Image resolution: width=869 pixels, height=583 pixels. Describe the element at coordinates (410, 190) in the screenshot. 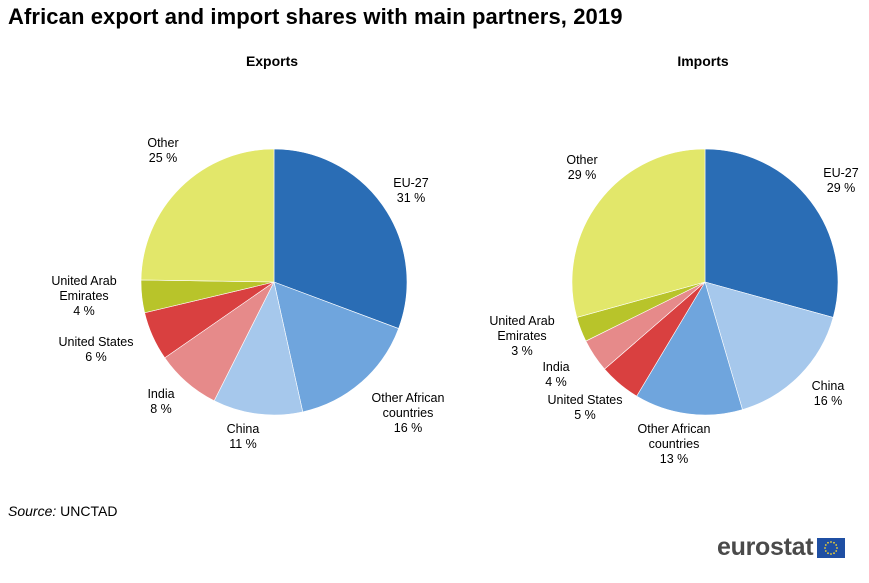

I see `exports-label-eu-27: EU-27 31 %` at that location.